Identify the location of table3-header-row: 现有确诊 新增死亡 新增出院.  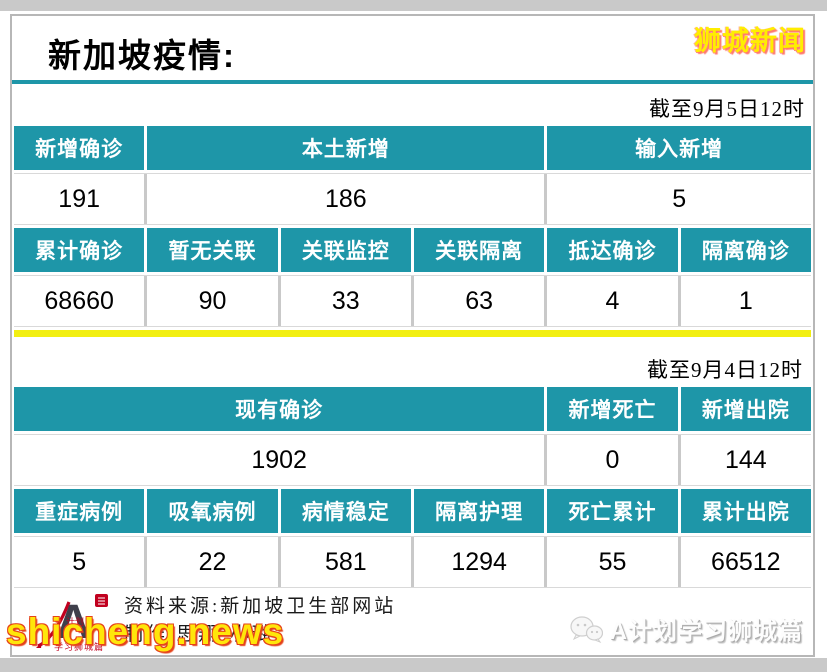
(412, 409).